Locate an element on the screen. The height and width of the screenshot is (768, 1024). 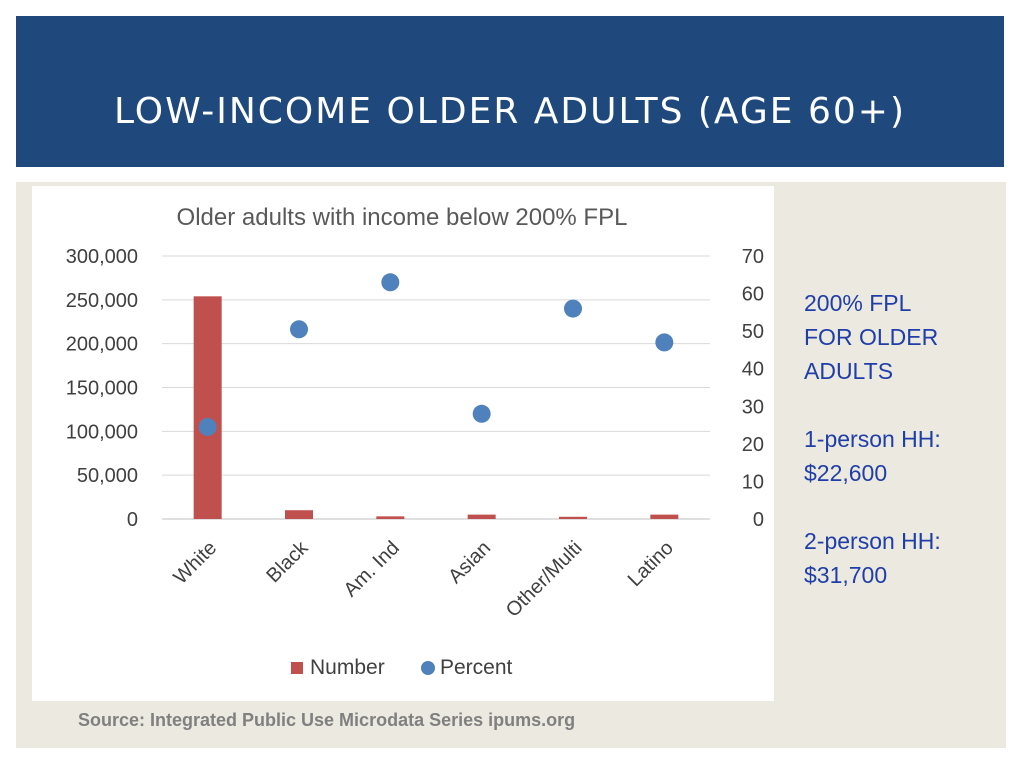
right-tick-label: 30 is located at coordinates (753, 407).